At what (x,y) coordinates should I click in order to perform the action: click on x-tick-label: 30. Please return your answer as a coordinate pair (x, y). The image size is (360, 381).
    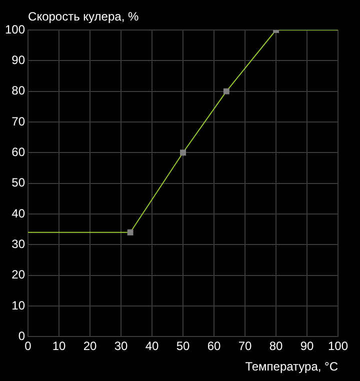
    Looking at the image, I should click on (121, 346).